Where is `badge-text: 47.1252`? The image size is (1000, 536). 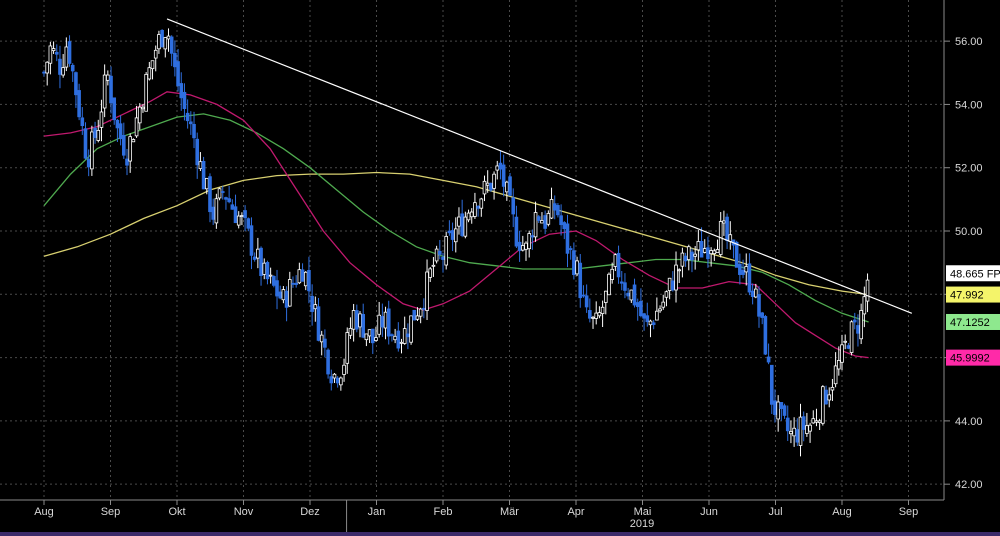
badge-text: 47.1252 is located at coordinates (970, 323).